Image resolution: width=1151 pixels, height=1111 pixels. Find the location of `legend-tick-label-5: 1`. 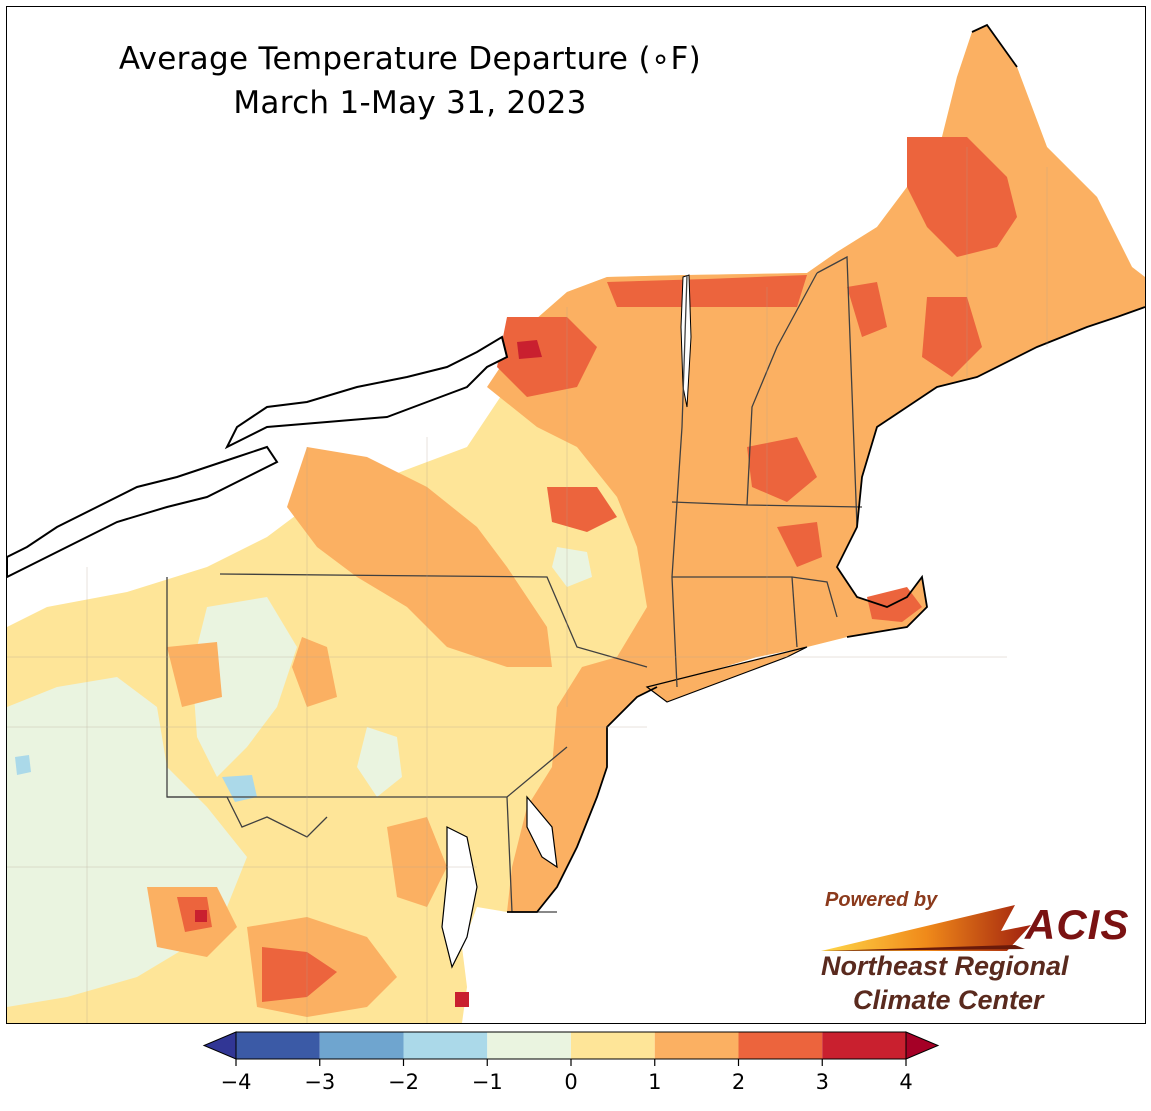

legend-tick-label-5: 1 is located at coordinates (654, 1082).